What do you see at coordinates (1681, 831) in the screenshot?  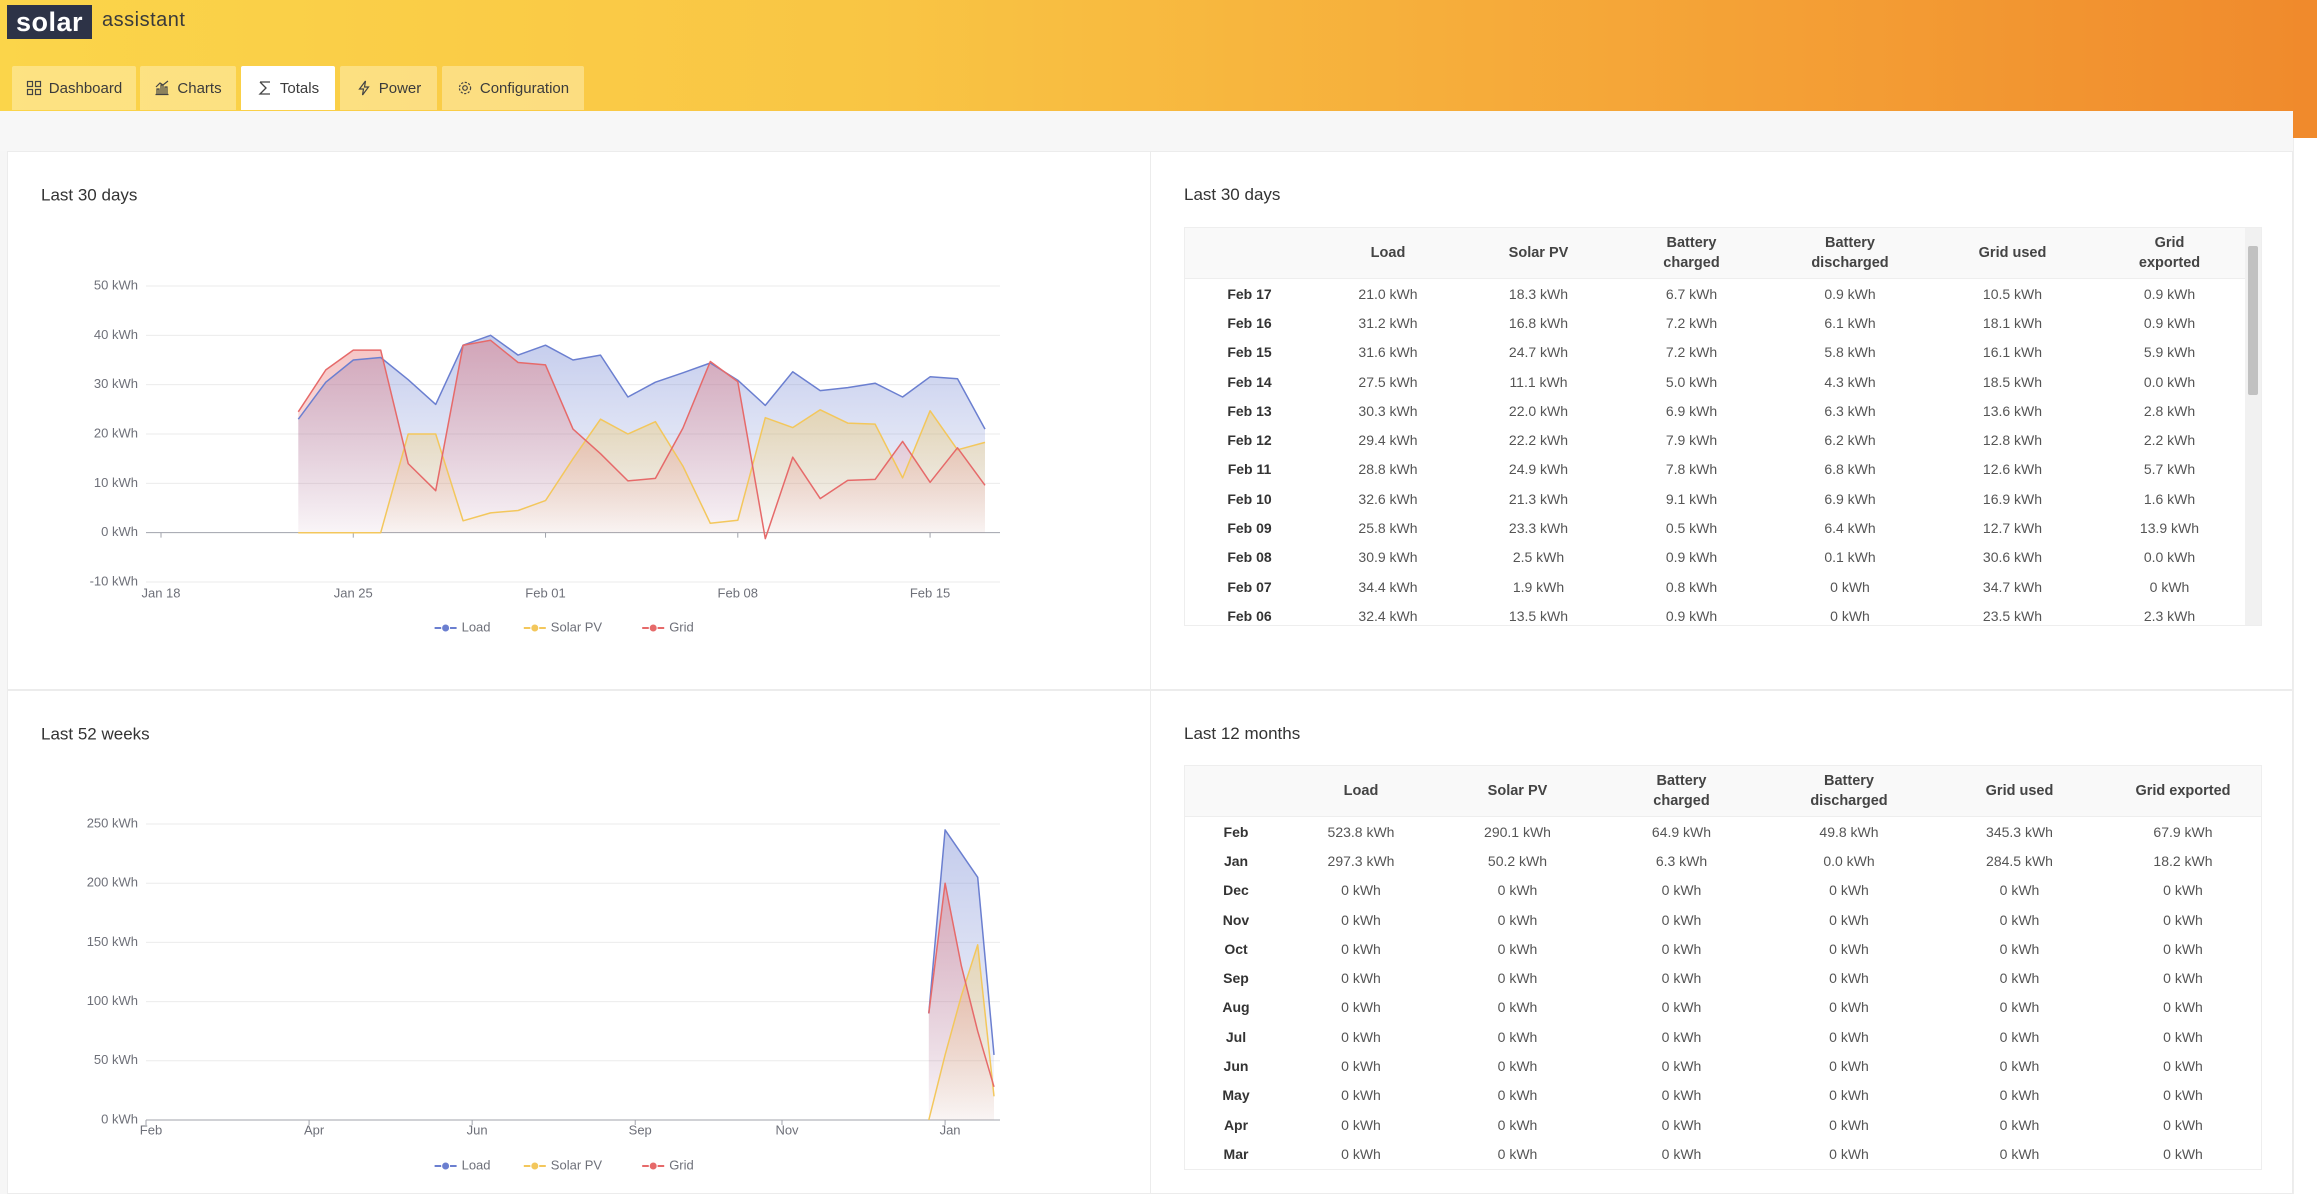 I see `table-cell: 64.9 kWh` at bounding box center [1681, 831].